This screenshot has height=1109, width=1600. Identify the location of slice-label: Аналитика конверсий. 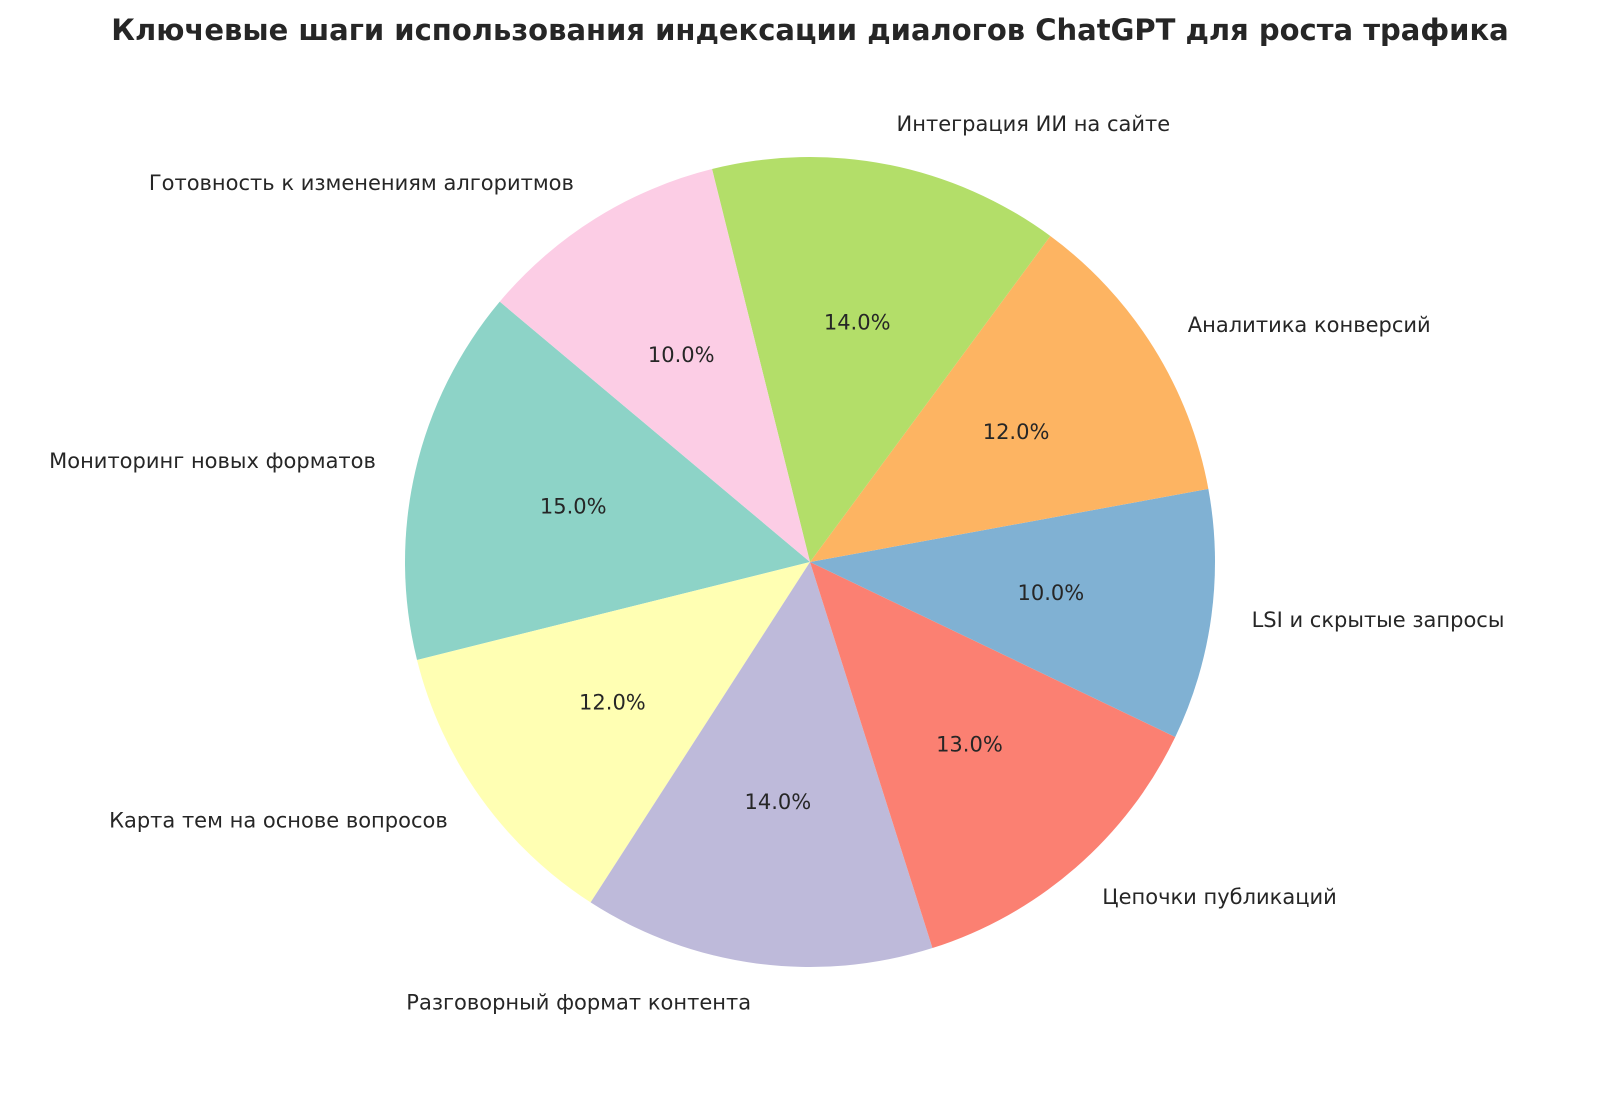
(1309, 325).